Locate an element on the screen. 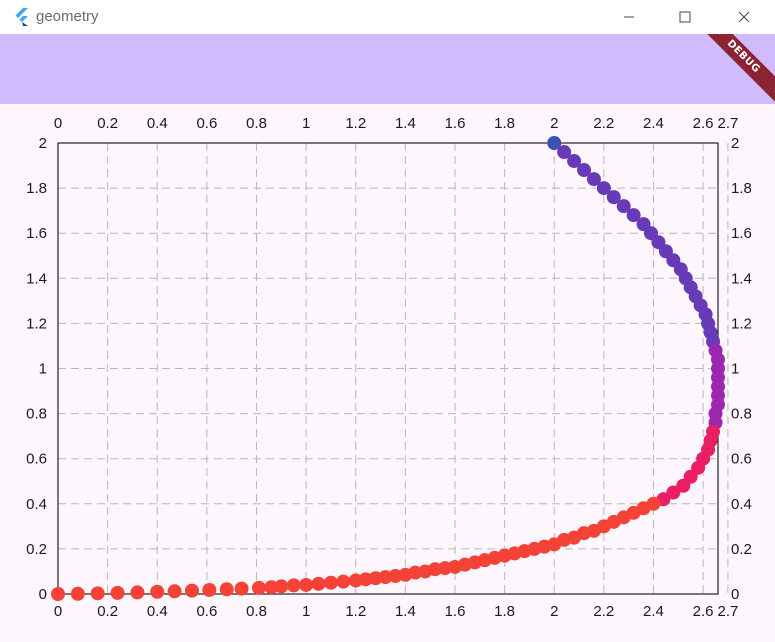 Image resolution: width=775 pixels, height=642 pixels. y-tick-label-right: 0.6 is located at coordinates (741, 459).